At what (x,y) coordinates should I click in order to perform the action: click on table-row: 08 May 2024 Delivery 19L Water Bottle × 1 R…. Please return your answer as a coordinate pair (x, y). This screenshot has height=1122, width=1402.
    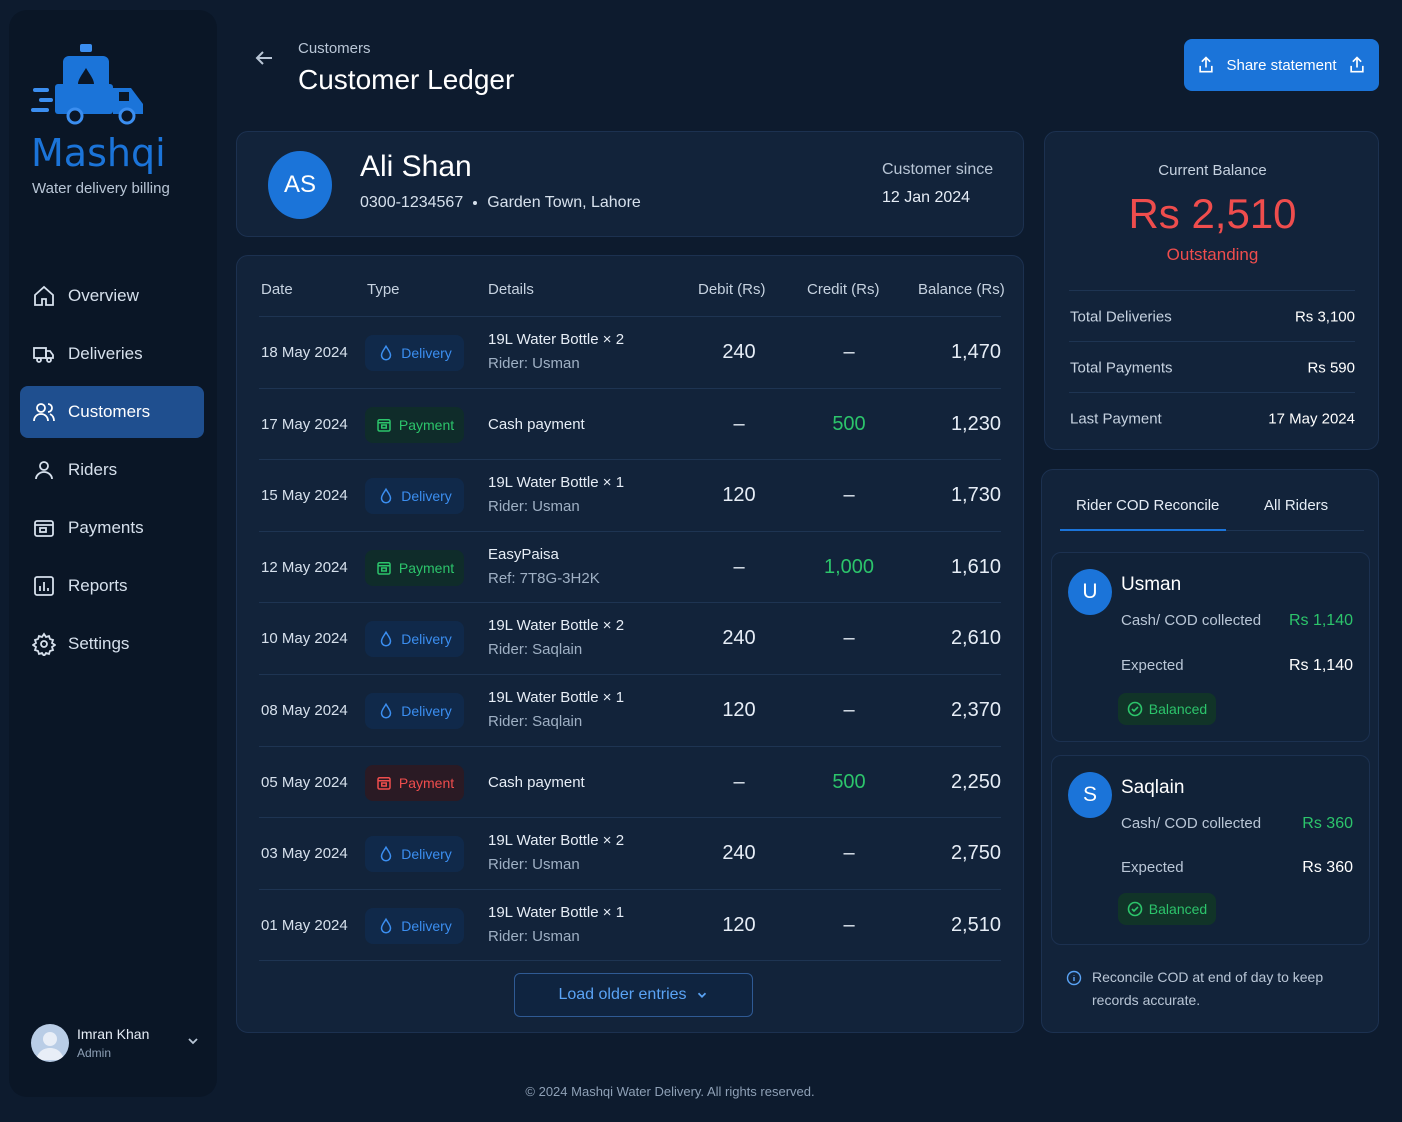
    Looking at the image, I should click on (630, 710).